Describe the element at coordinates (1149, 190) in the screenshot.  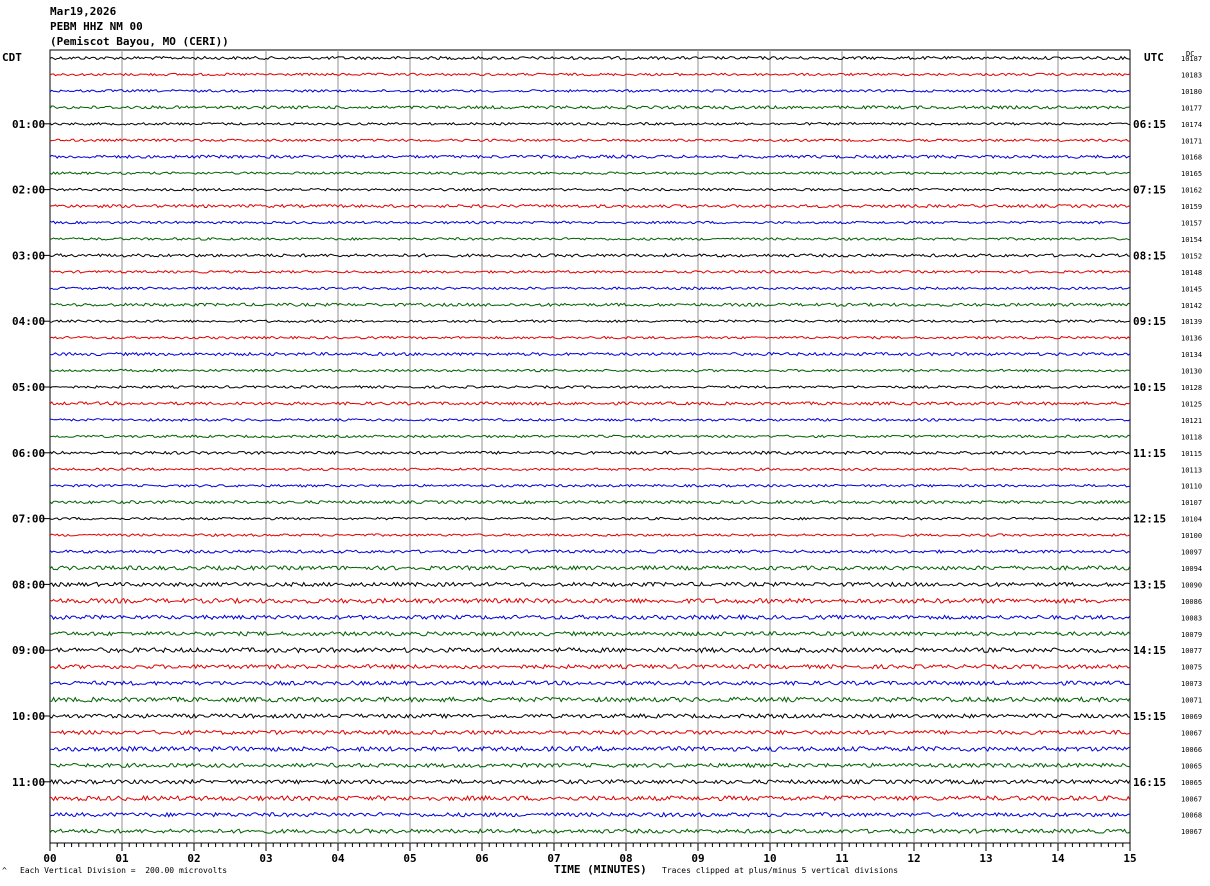
I see `right-hour-label: 07:15` at that location.